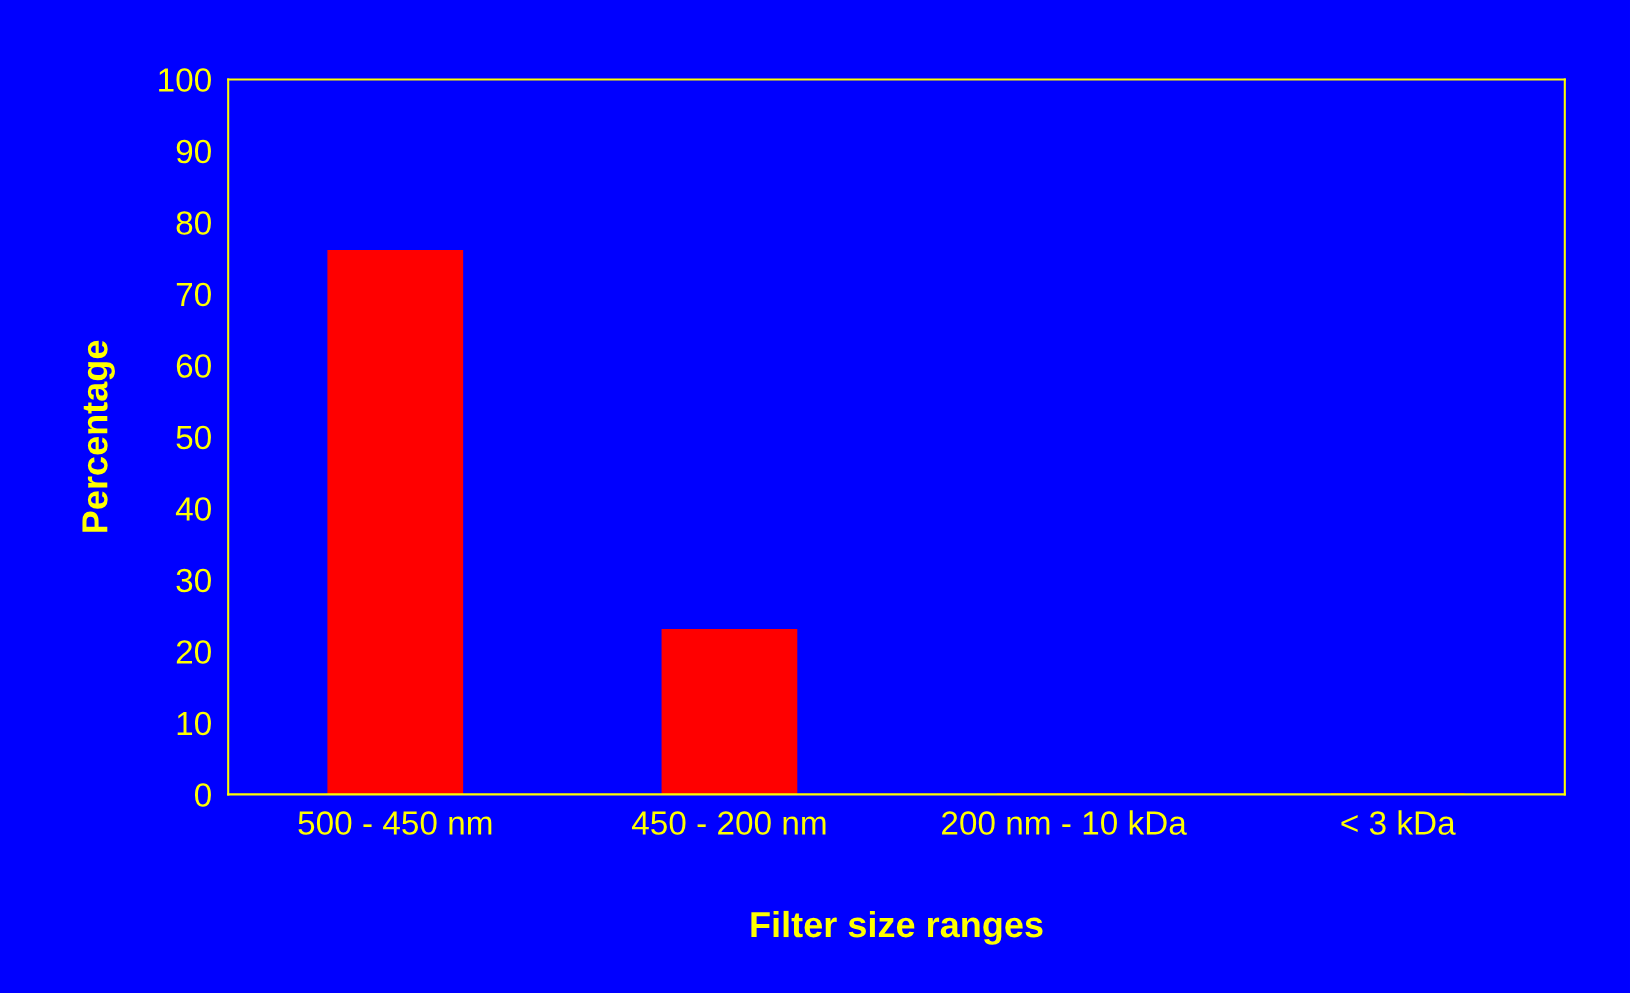 The image size is (1630, 993). What do you see at coordinates (728, 823) in the screenshot?
I see `x-tick-label: 450 - 200 nm` at bounding box center [728, 823].